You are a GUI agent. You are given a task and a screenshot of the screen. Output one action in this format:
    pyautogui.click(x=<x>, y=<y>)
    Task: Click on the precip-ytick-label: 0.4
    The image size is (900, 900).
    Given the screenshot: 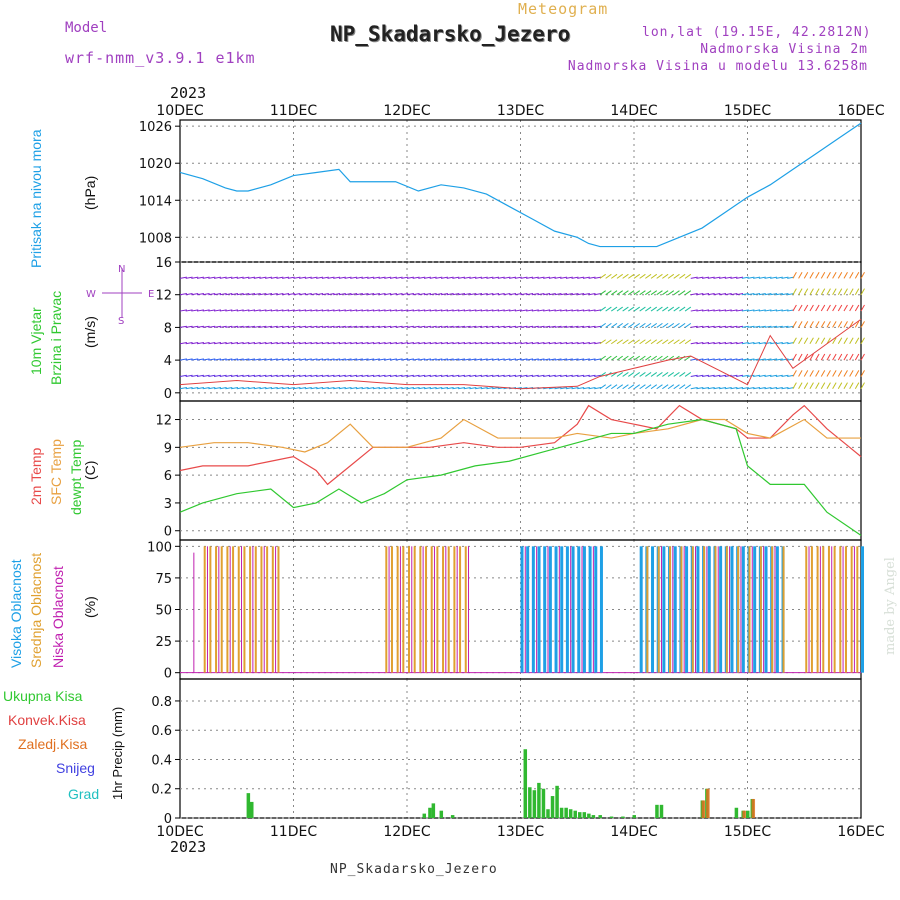 What is the action you would take?
    pyautogui.click(x=161, y=760)
    